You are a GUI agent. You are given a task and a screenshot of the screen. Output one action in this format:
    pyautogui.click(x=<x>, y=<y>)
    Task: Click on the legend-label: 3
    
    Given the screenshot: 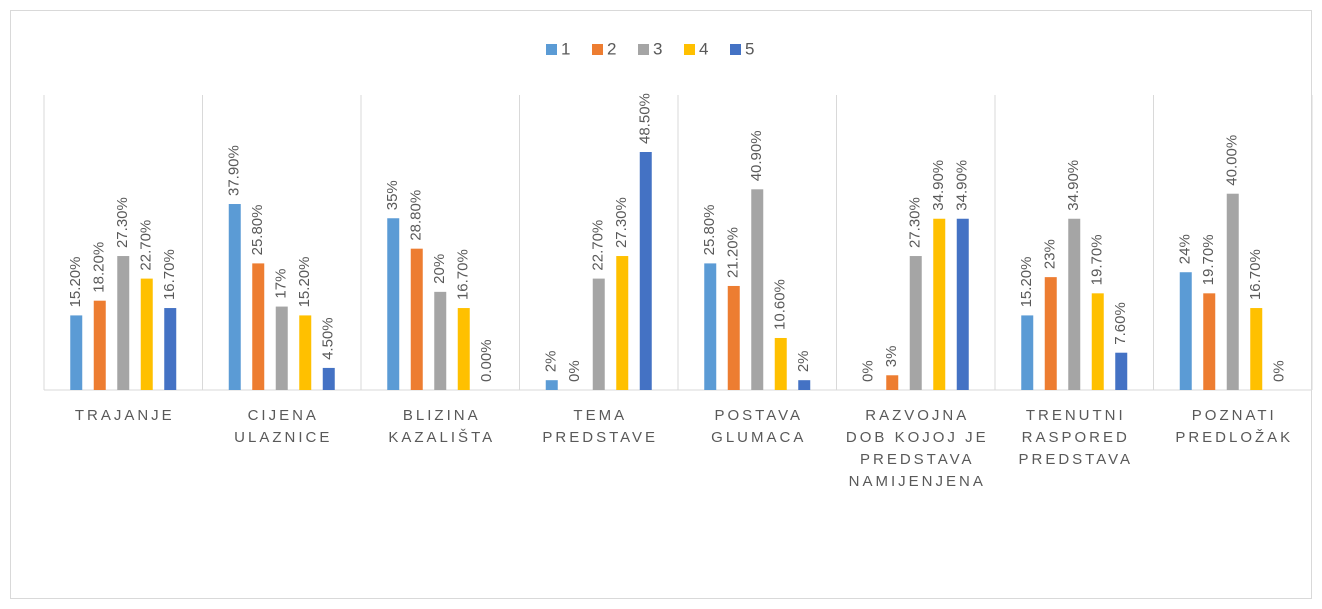 What is the action you would take?
    pyautogui.click(x=657, y=48)
    